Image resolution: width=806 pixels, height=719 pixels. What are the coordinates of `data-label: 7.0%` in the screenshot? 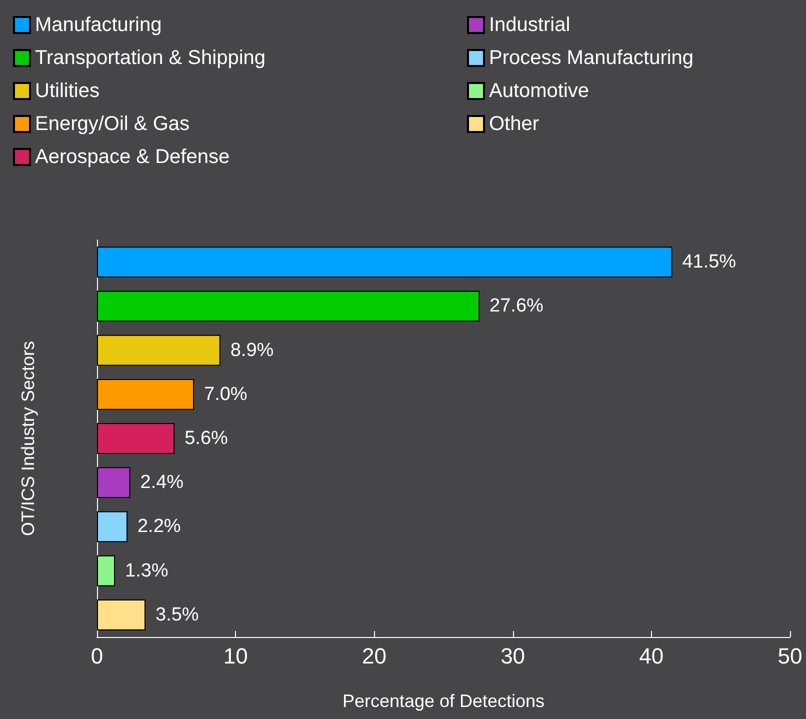 It's located at (226, 394).